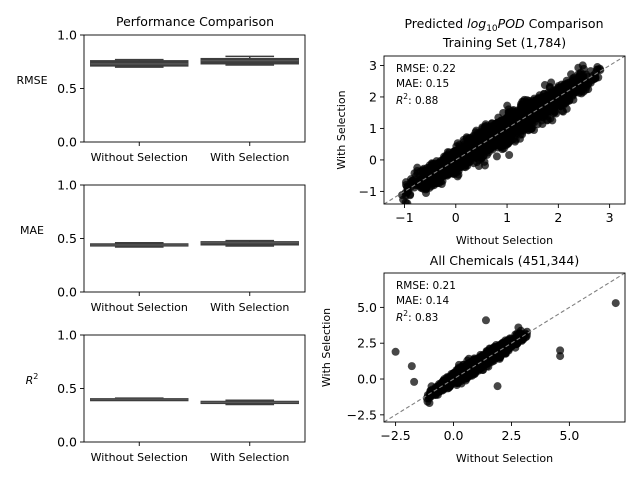 This screenshot has width=640, height=480. What do you see at coordinates (395, 435) in the screenshot?
I see `all-xtick-label: −2.5` at bounding box center [395, 435].